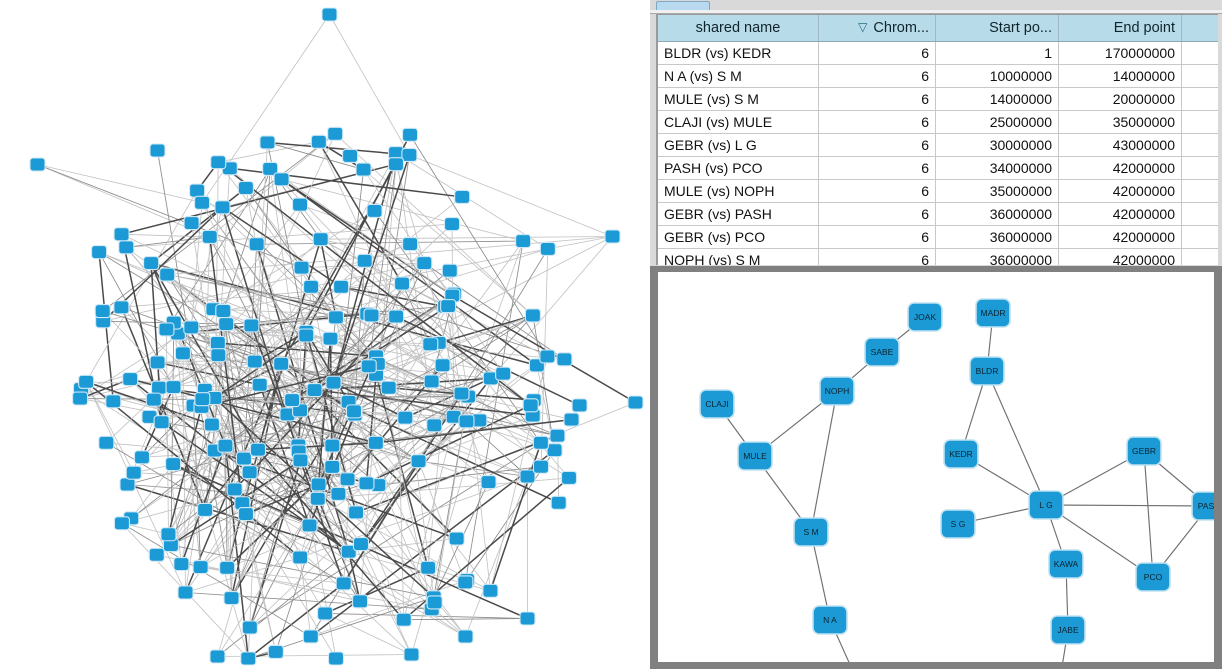 The width and height of the screenshot is (1222, 669). Describe the element at coordinates (837, 391) in the screenshot. I see `sub-network-node: NOPH` at that location.